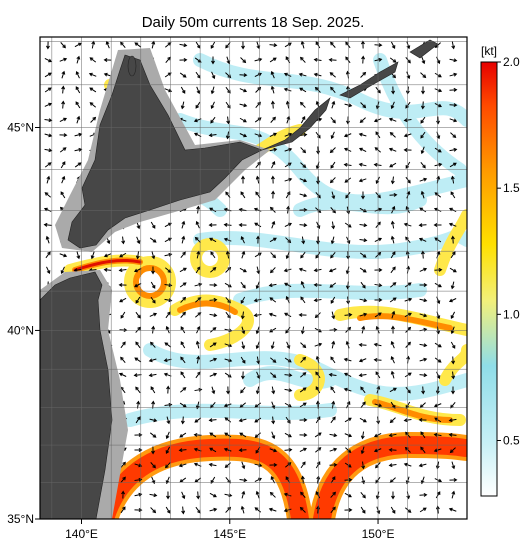 The image size is (528, 550). What do you see at coordinates (489, 51) in the screenshot?
I see `colorbar-unit: [kt]` at bounding box center [489, 51].